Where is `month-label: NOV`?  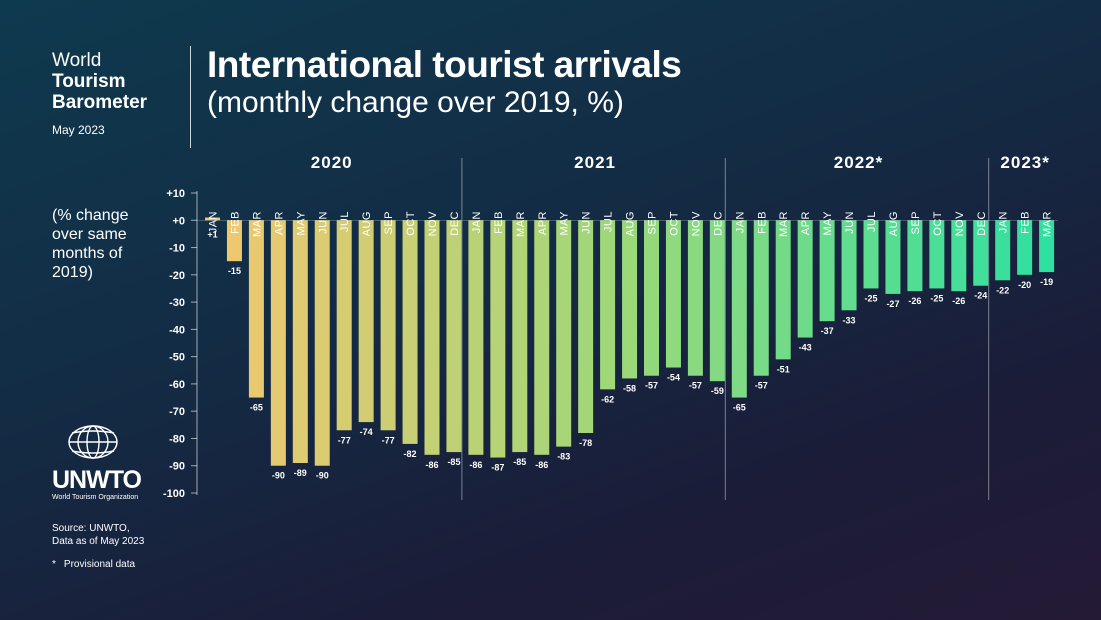 month-label: NOV is located at coordinates (433, 224).